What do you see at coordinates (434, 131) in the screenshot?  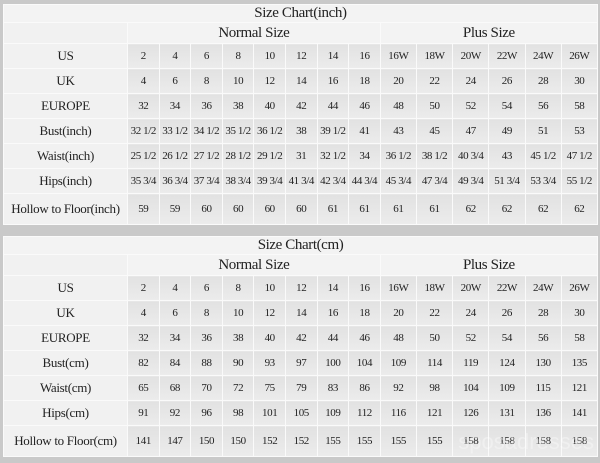 I see `size-cell: 45` at bounding box center [434, 131].